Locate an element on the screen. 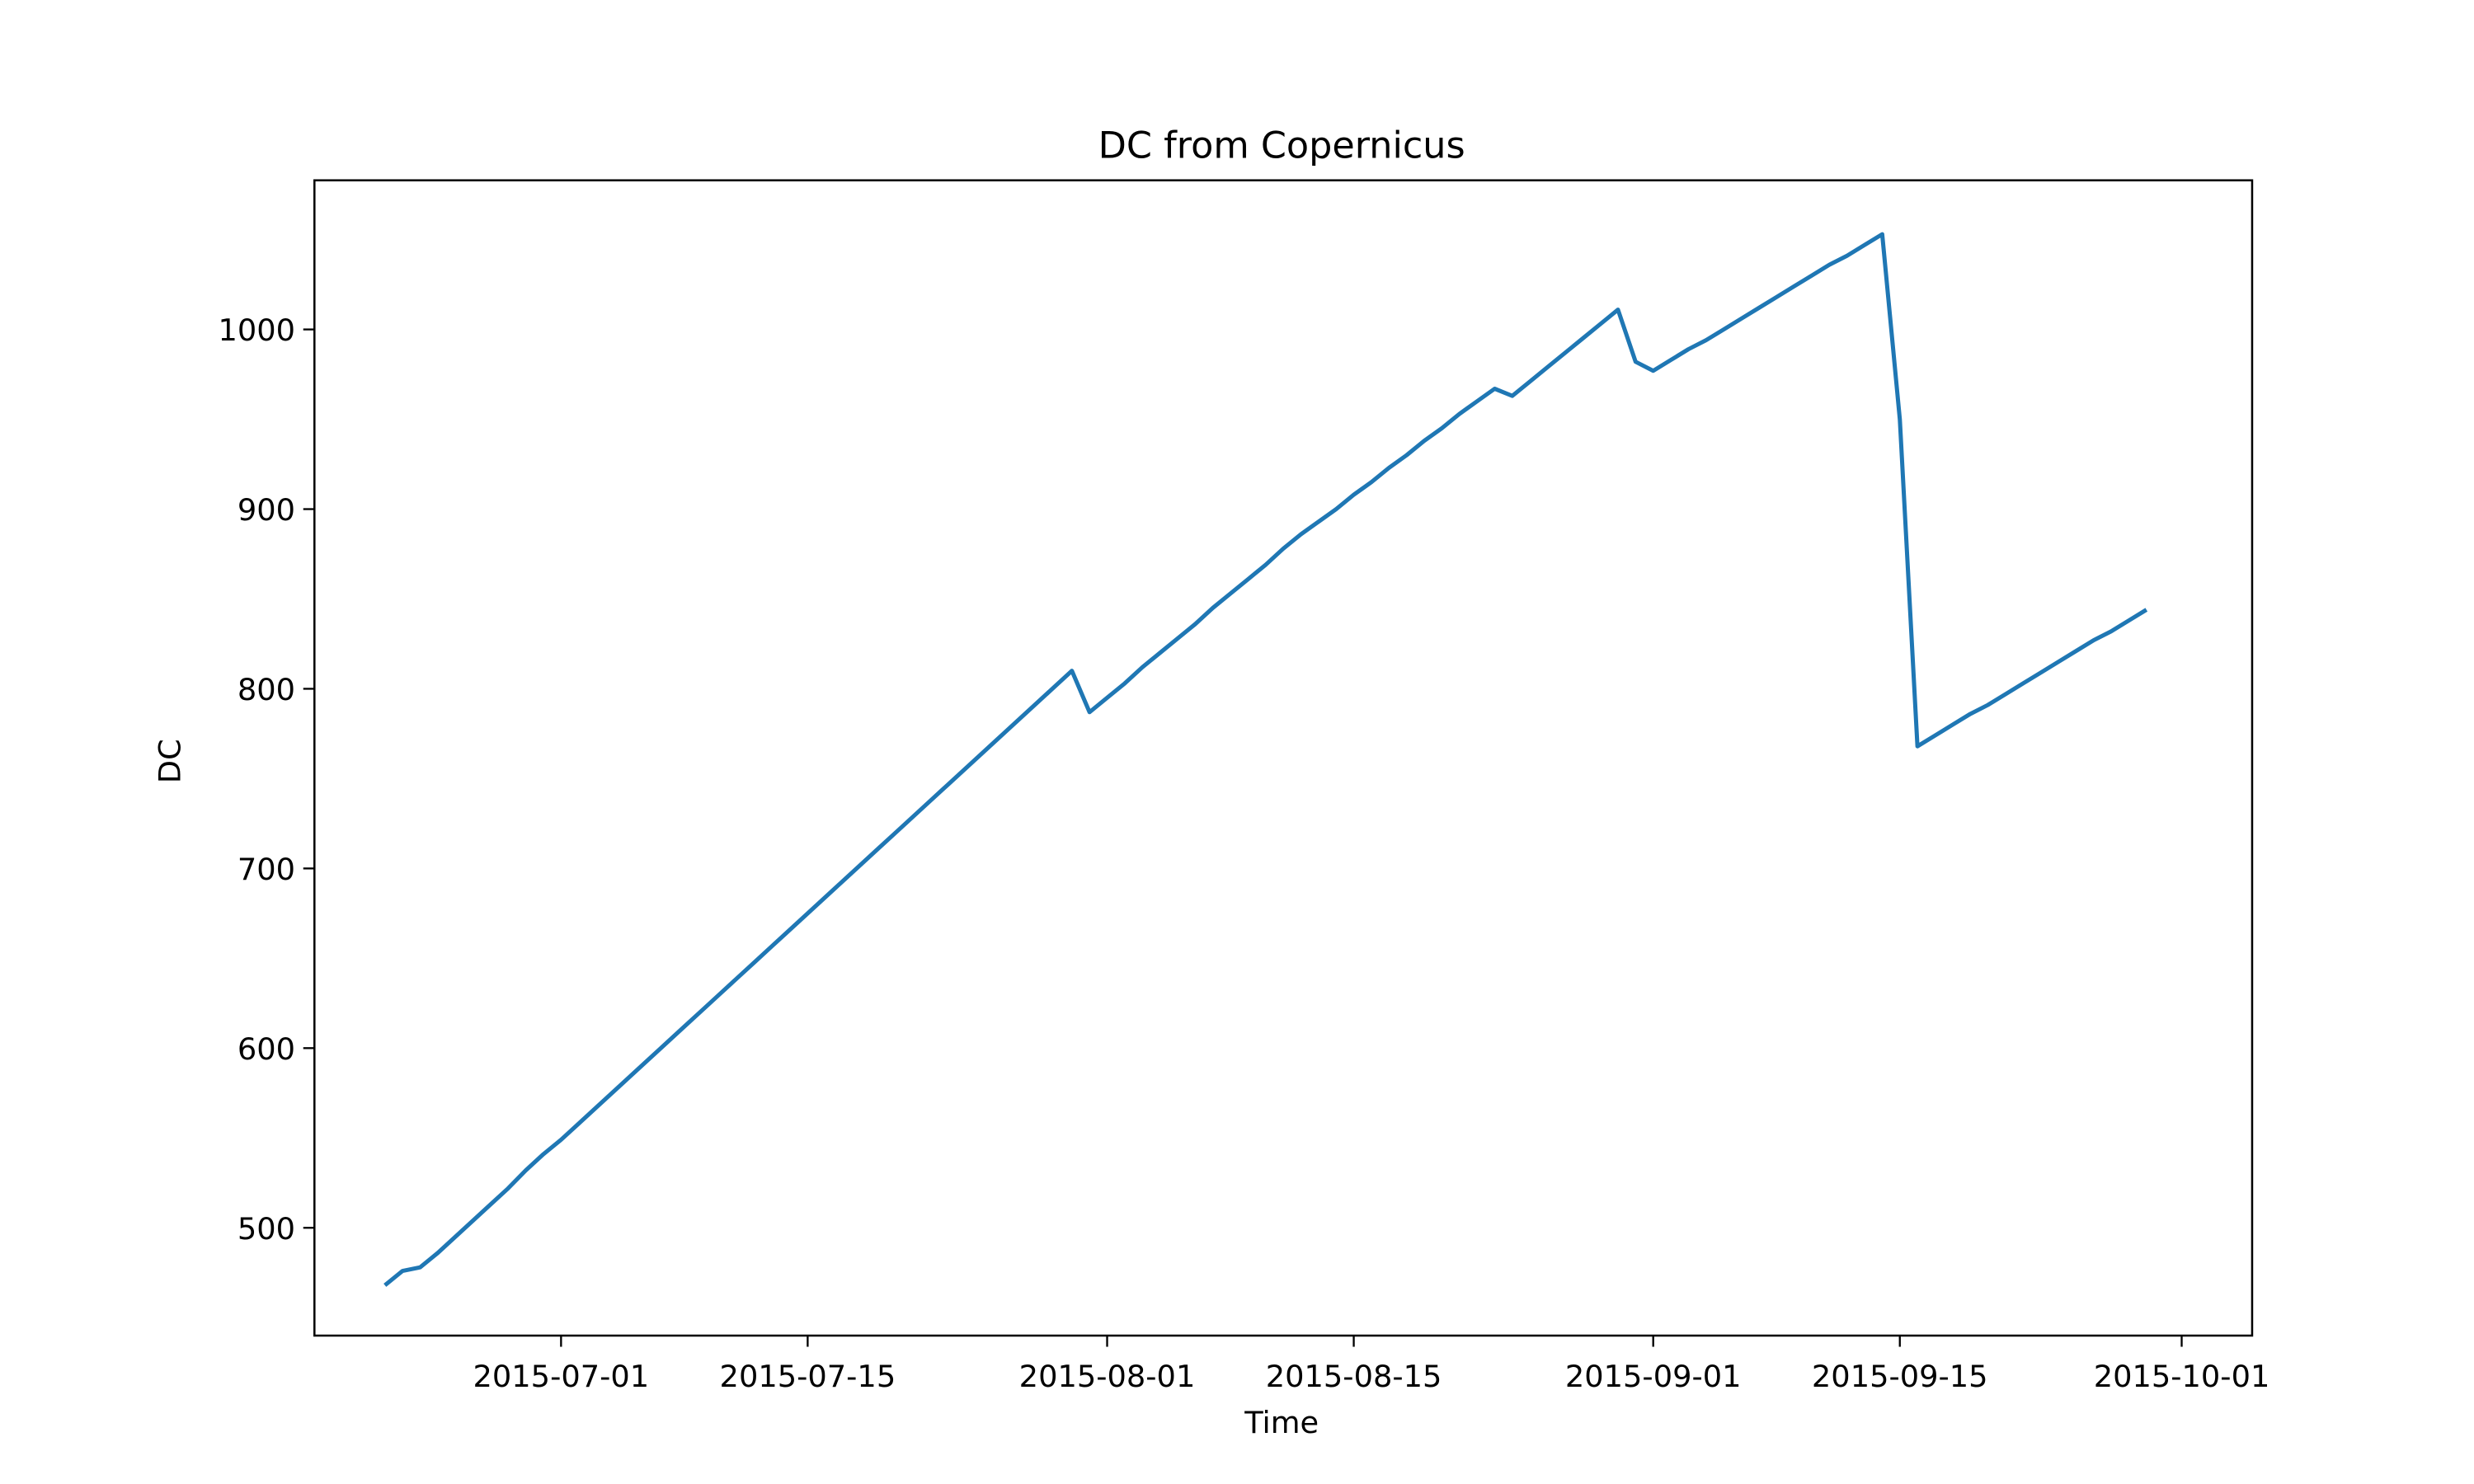  x-axis-label: Time is located at coordinates (1281, 1422).